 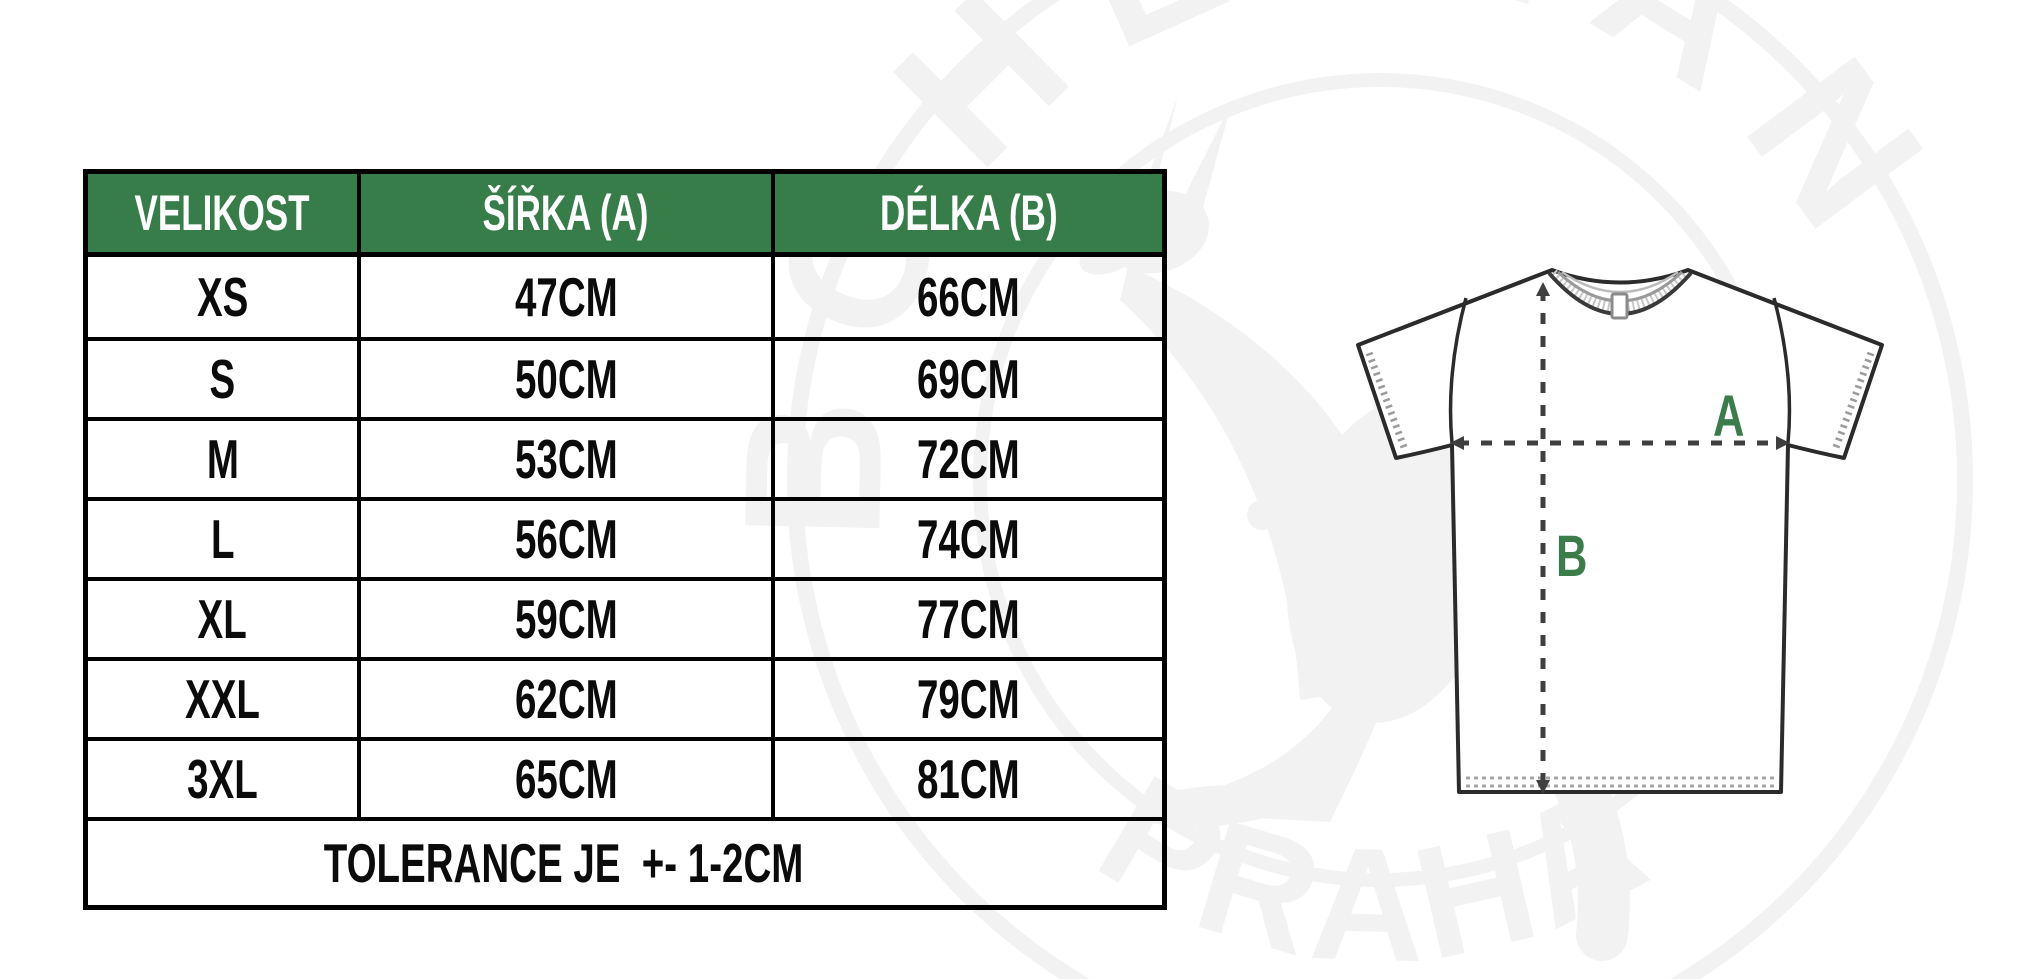 I want to click on size-cell: S, so click(x=222, y=377).